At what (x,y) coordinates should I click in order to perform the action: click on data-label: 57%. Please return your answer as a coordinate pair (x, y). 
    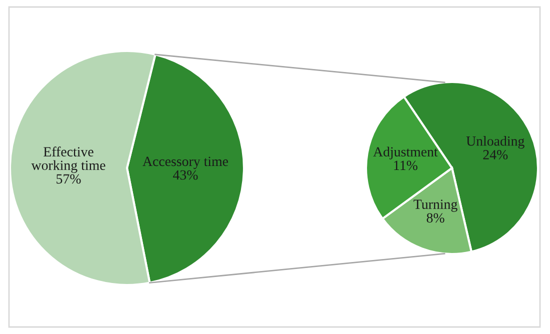
    Looking at the image, I should click on (68, 179).